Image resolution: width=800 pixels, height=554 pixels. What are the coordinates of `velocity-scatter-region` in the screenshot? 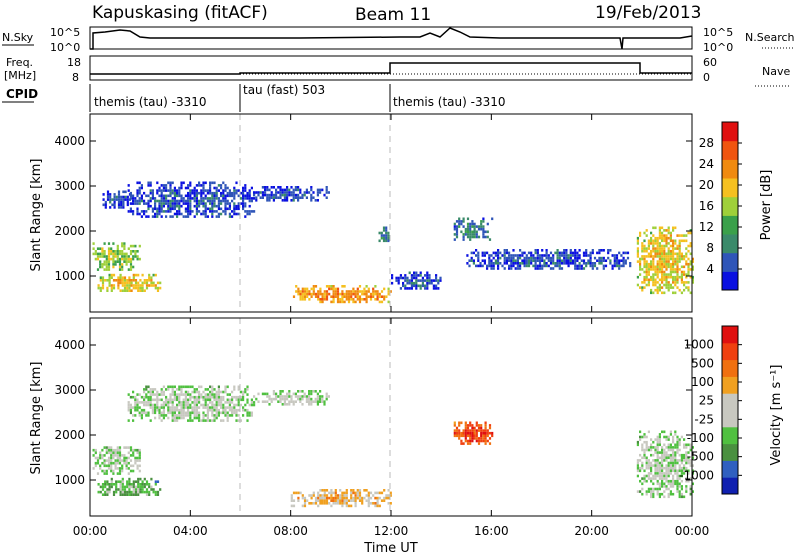 It's located at (341, 498).